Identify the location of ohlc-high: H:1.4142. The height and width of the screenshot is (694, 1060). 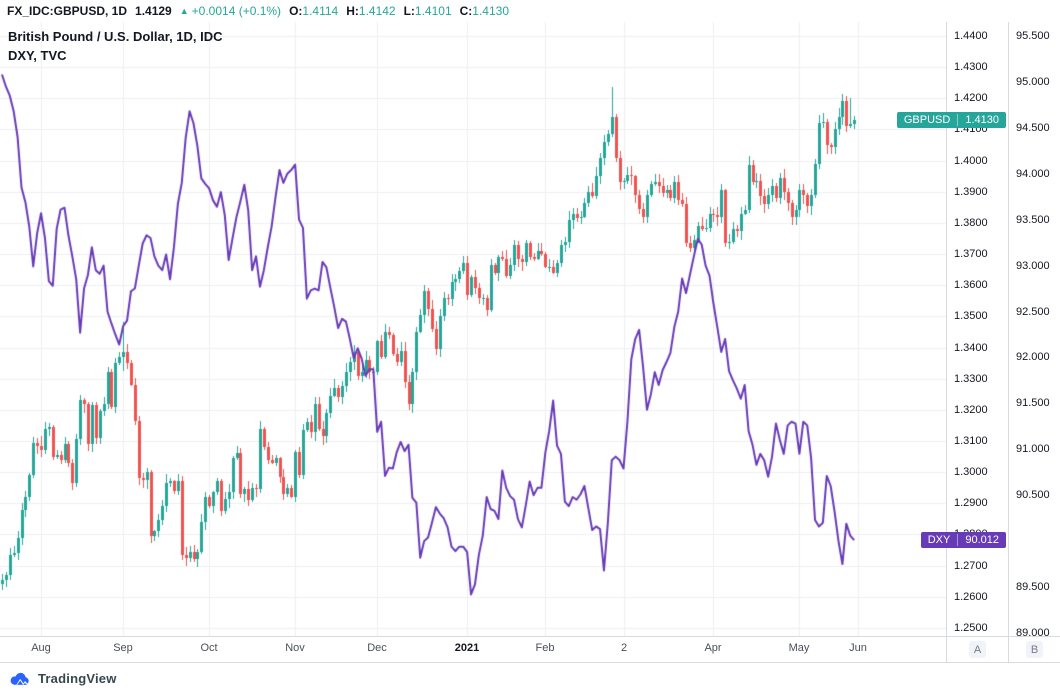
(371, 11).